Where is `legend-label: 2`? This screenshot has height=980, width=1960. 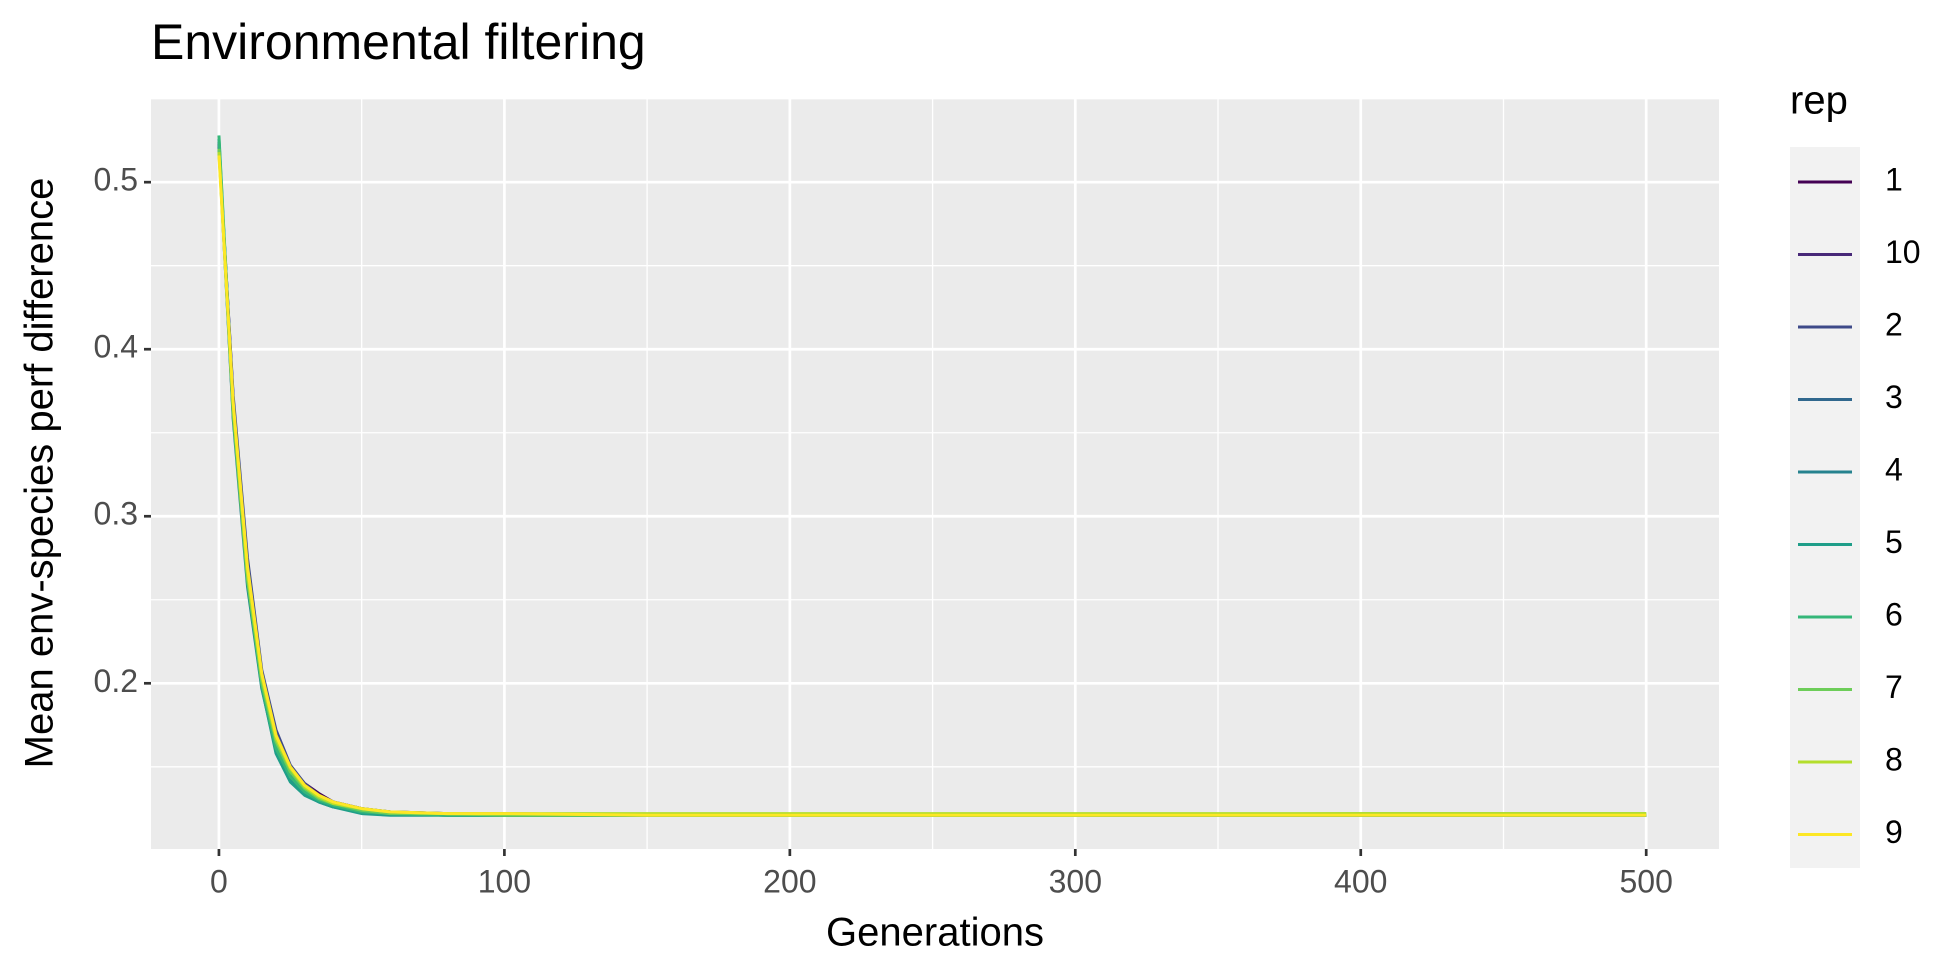
legend-label: 2 is located at coordinates (1894, 324).